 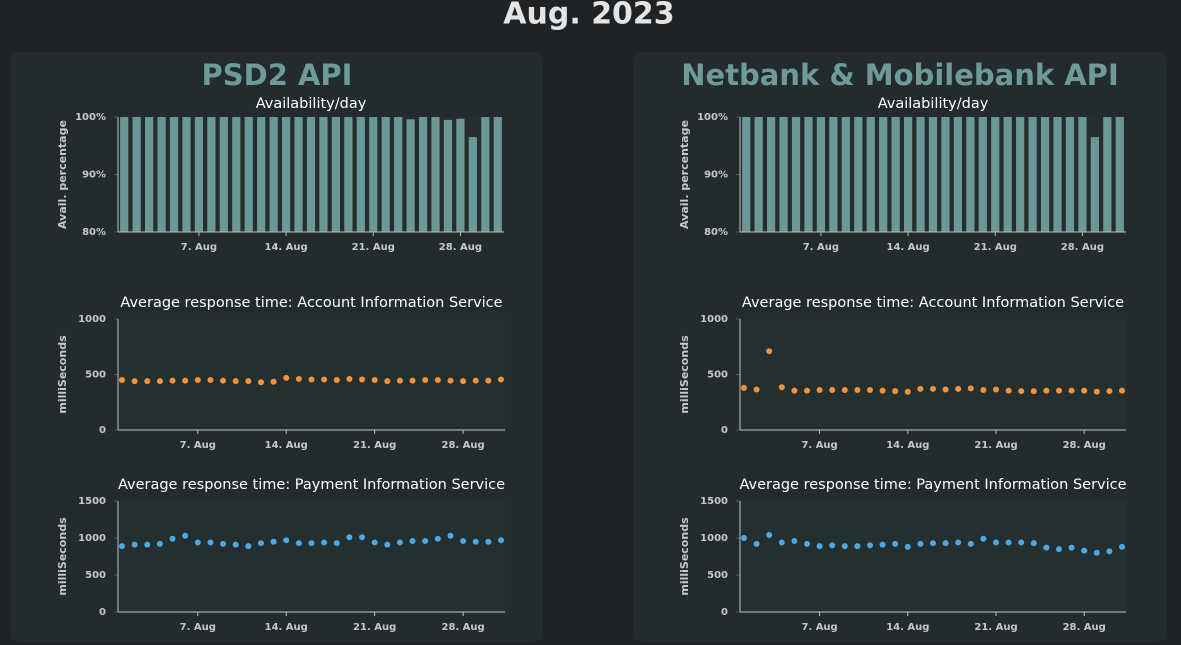 What do you see at coordinates (899, 75) in the screenshot?
I see `panel-title: Netbank & Mobilebank API` at bounding box center [899, 75].